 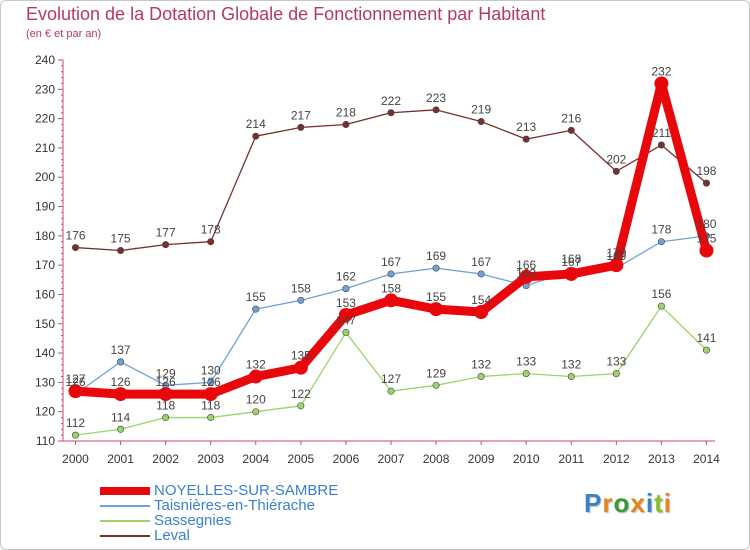 I want to click on y-tick-label: 140, so click(x=45, y=353).